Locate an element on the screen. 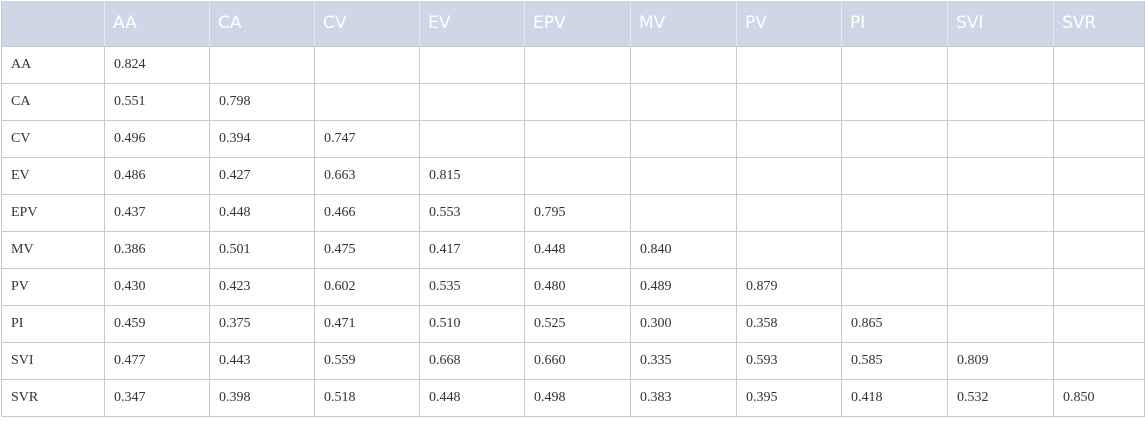 Image resolution: width=1145 pixels, height=422 pixels. table-cell: 0.501 is located at coordinates (262, 249).